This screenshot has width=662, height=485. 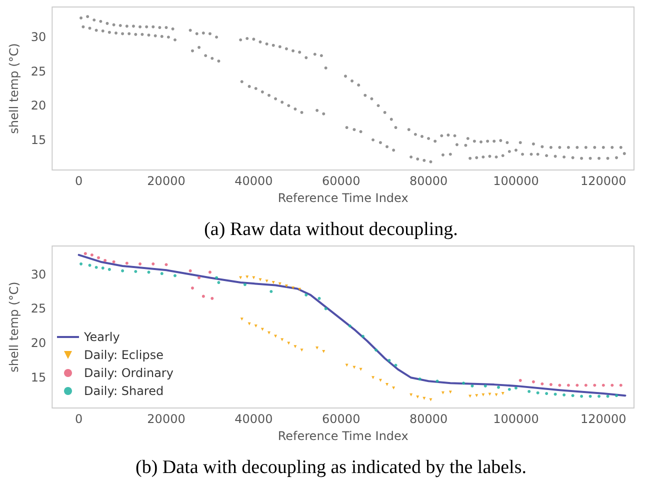 I want to click on x-tick-label: 100000, so click(x=516, y=181).